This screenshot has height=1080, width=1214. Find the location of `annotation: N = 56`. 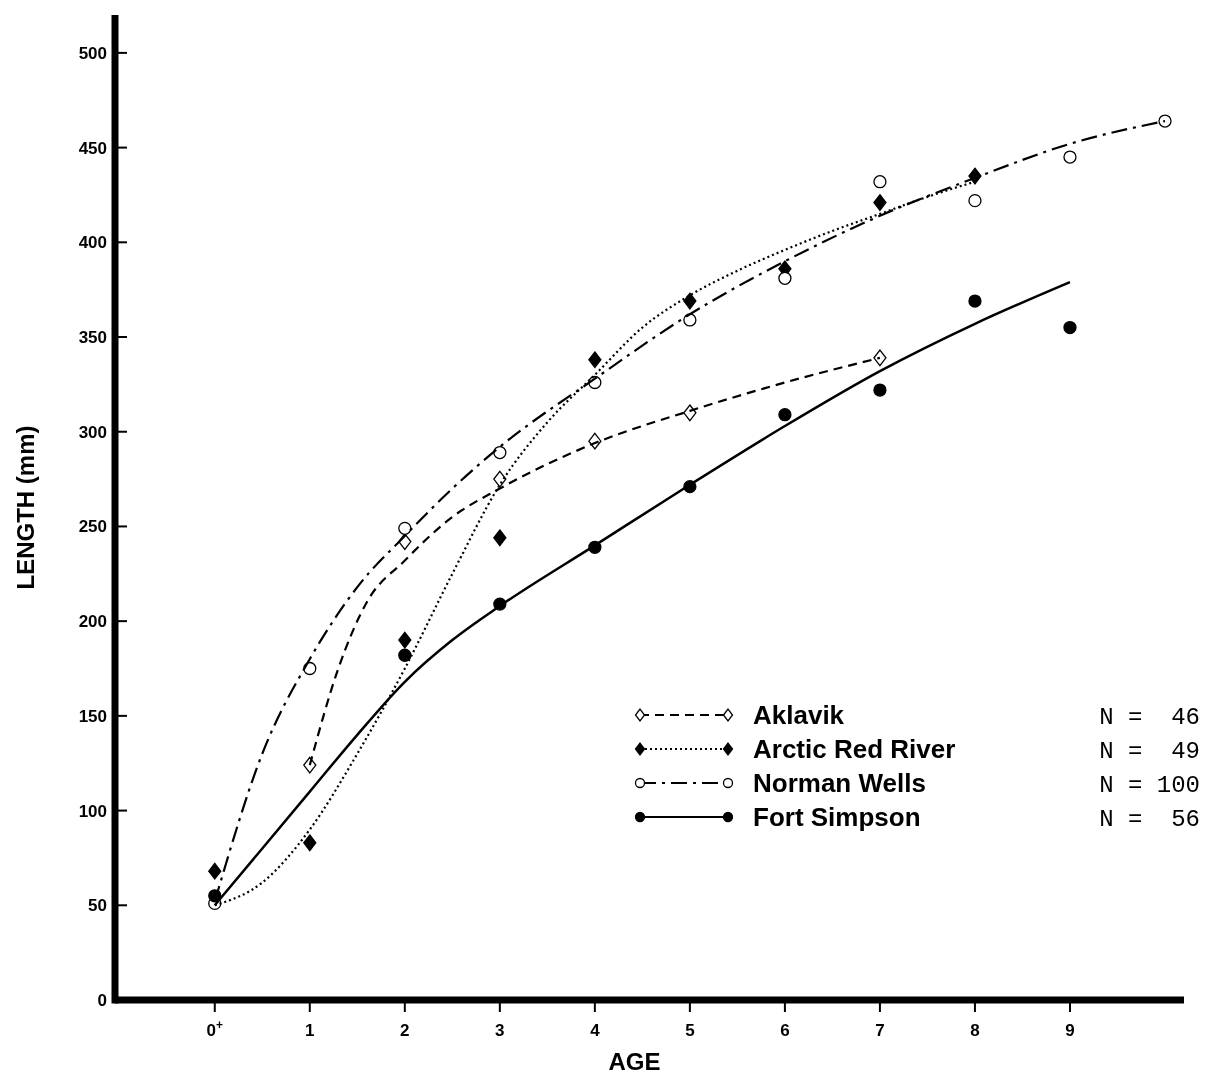

annotation: N = 56 is located at coordinates (1149, 819).